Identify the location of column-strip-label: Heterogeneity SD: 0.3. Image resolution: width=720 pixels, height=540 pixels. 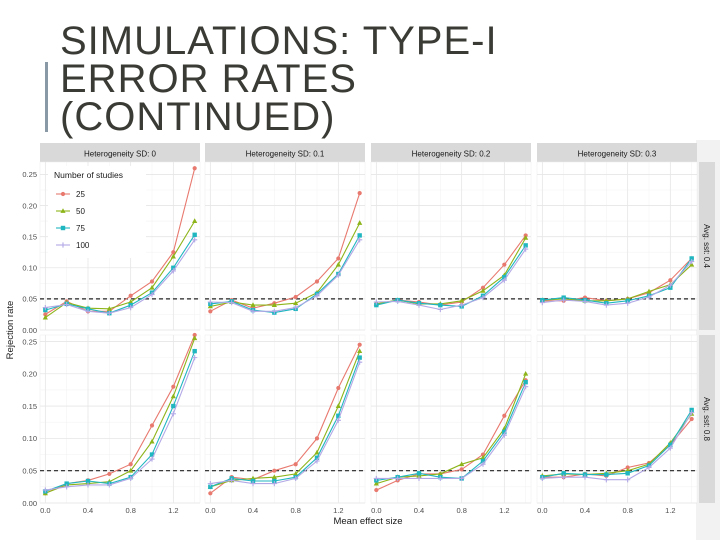
(617, 154).